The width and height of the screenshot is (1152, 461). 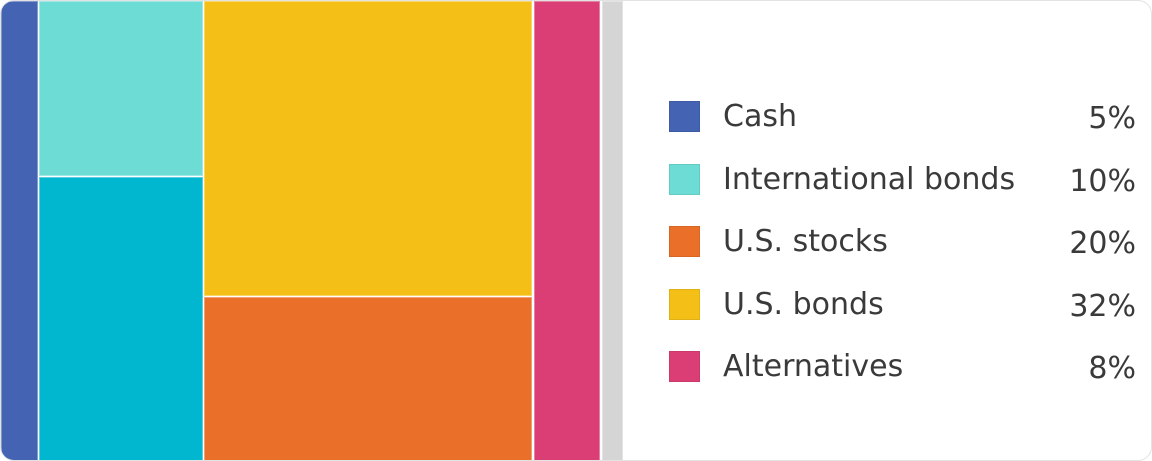 I want to click on tile-us-stocks, so click(x=368, y=378).